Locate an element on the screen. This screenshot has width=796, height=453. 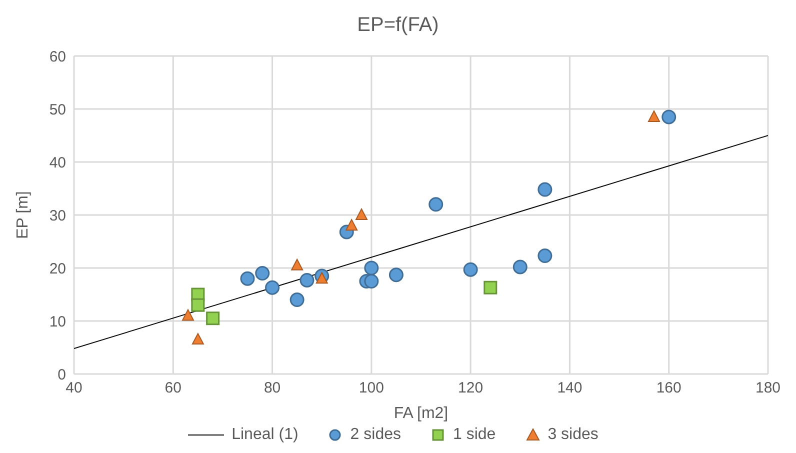
y-tick-label: 40 is located at coordinates (57, 163).